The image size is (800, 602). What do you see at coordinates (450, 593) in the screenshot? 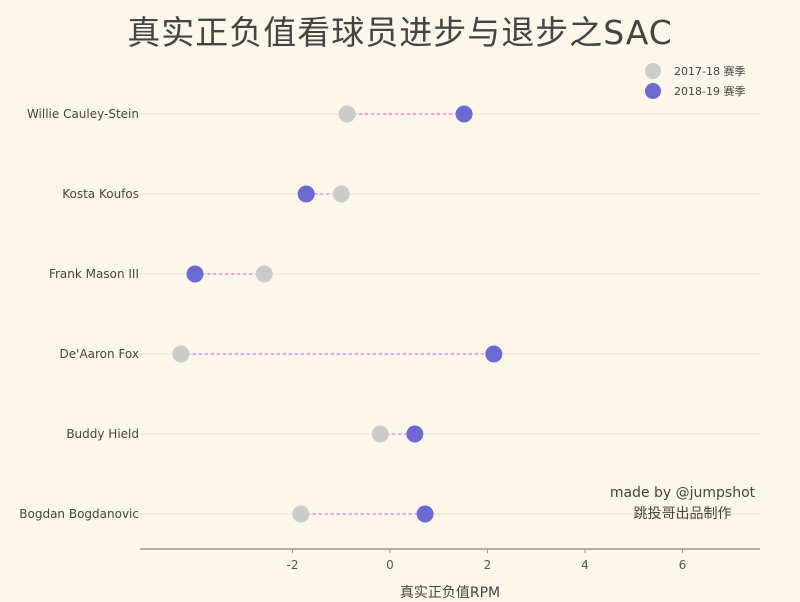
I see `x-axis-title: 真实正负值RPM` at bounding box center [450, 593].